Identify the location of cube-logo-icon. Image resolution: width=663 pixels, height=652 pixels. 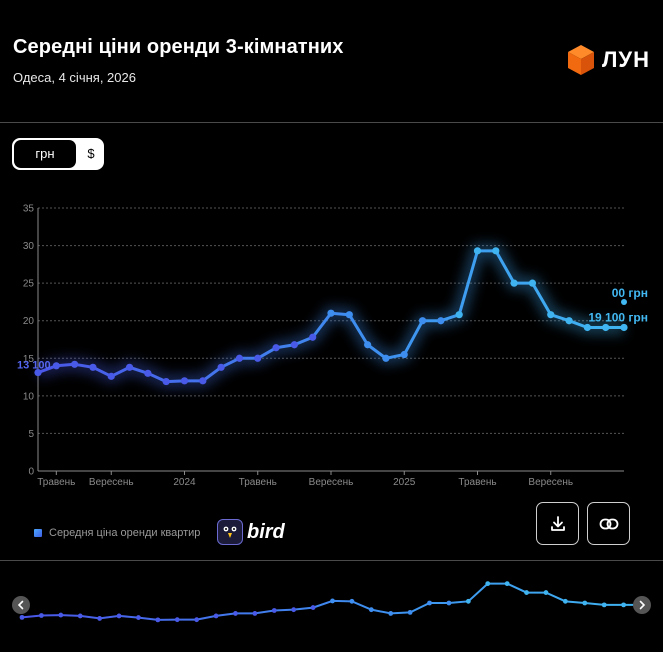
(581, 60).